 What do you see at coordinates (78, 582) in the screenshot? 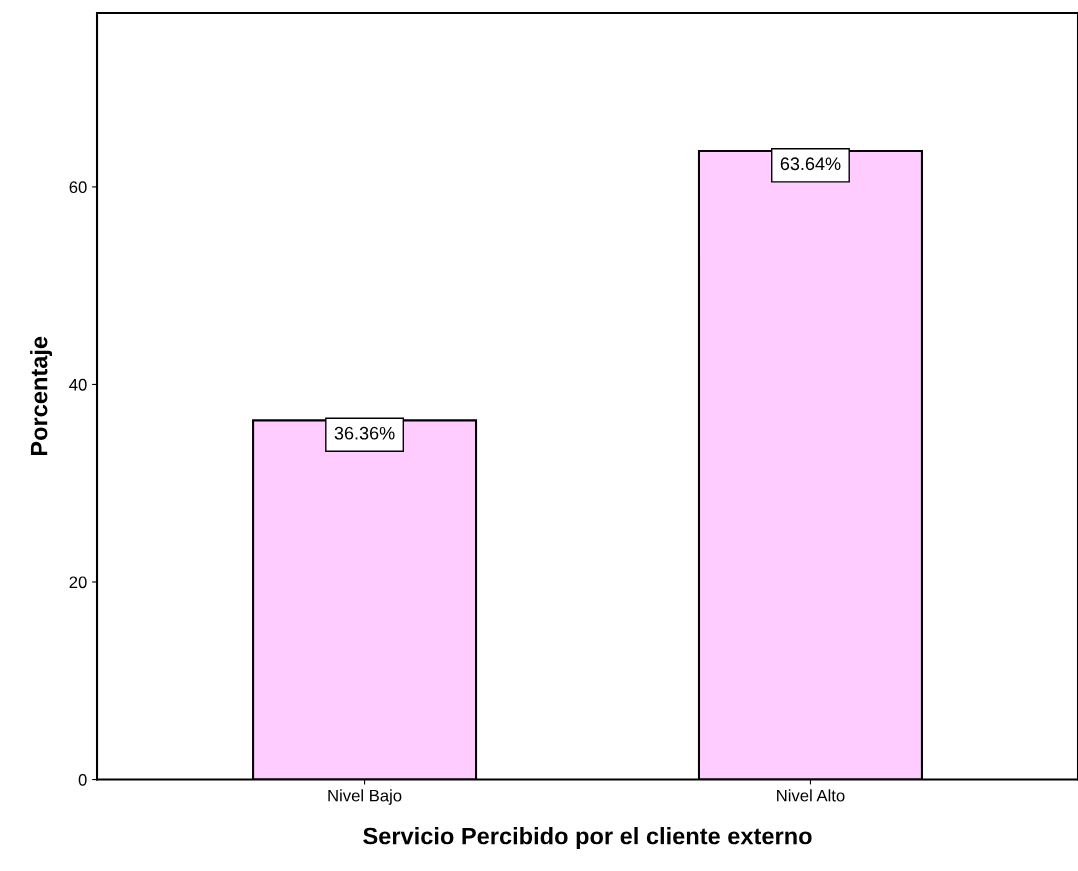
I see `y-tick-label: 20` at bounding box center [78, 582].